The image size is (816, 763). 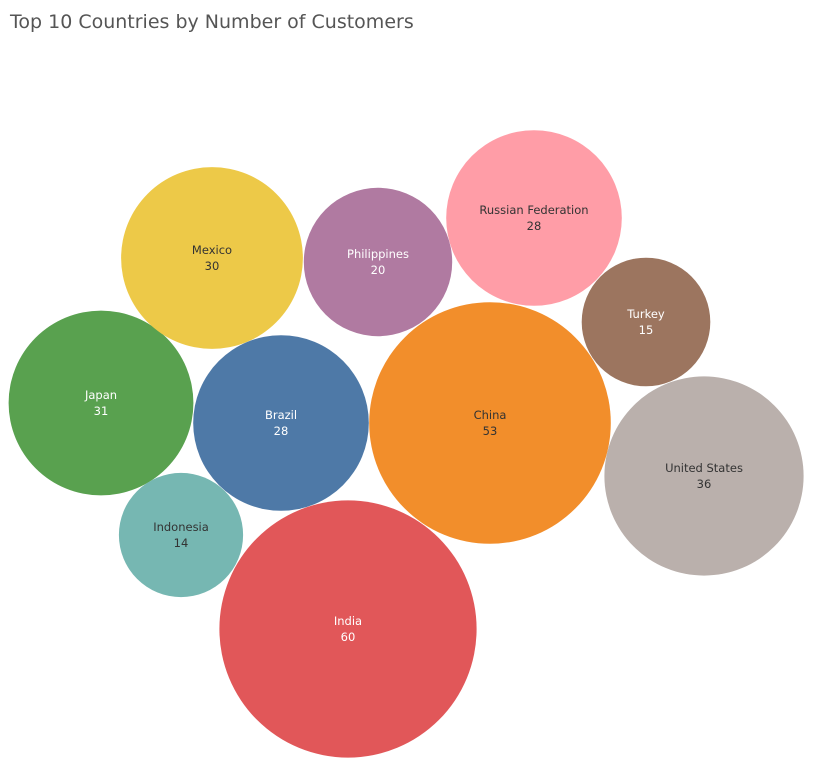 What do you see at coordinates (490, 431) in the screenshot?
I see `bubble-value: 53` at bounding box center [490, 431].